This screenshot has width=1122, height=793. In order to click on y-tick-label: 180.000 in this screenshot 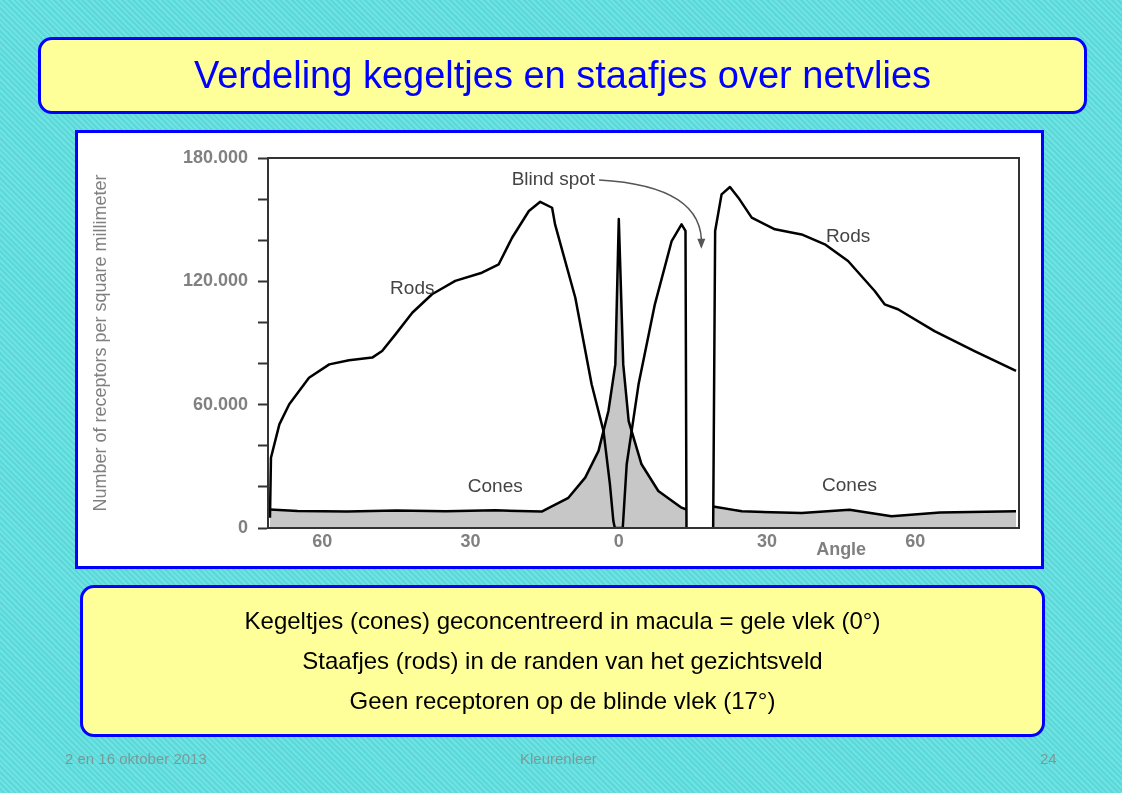, I will do `click(215, 156)`.